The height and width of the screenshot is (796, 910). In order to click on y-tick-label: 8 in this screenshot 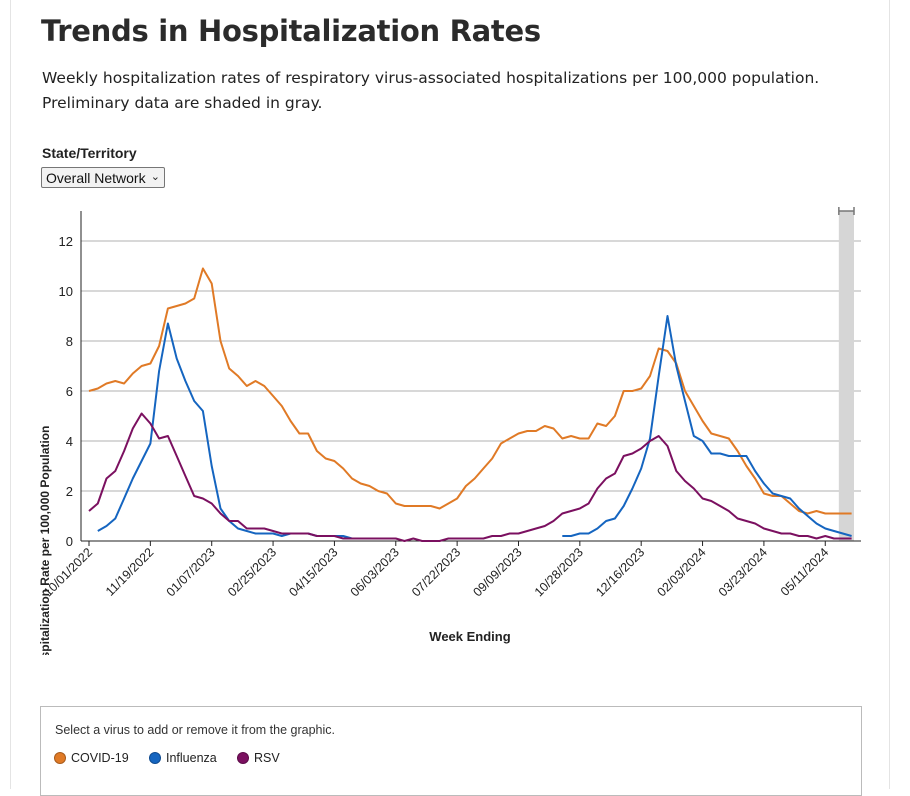, I will do `click(69, 341)`.